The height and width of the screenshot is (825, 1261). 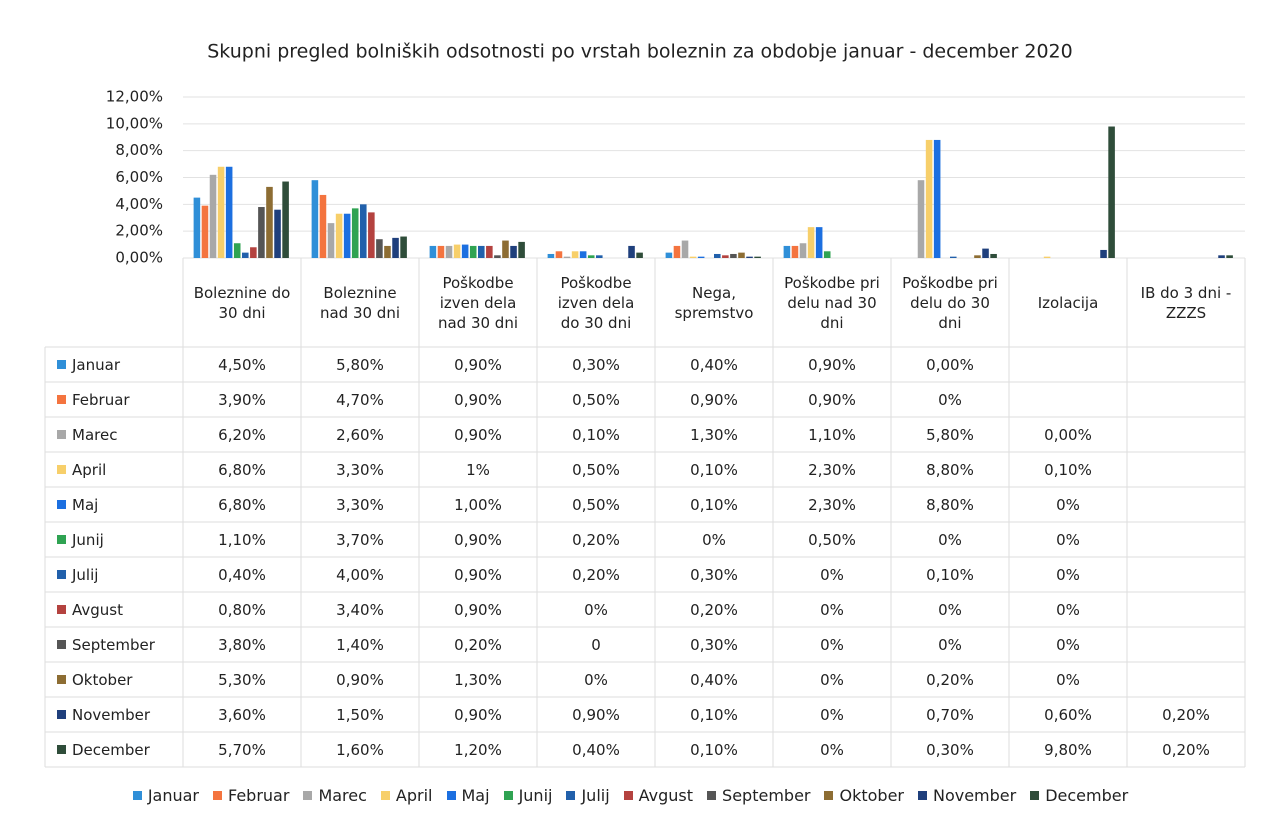 I want to click on row-label: Avgust, so click(x=97, y=609).